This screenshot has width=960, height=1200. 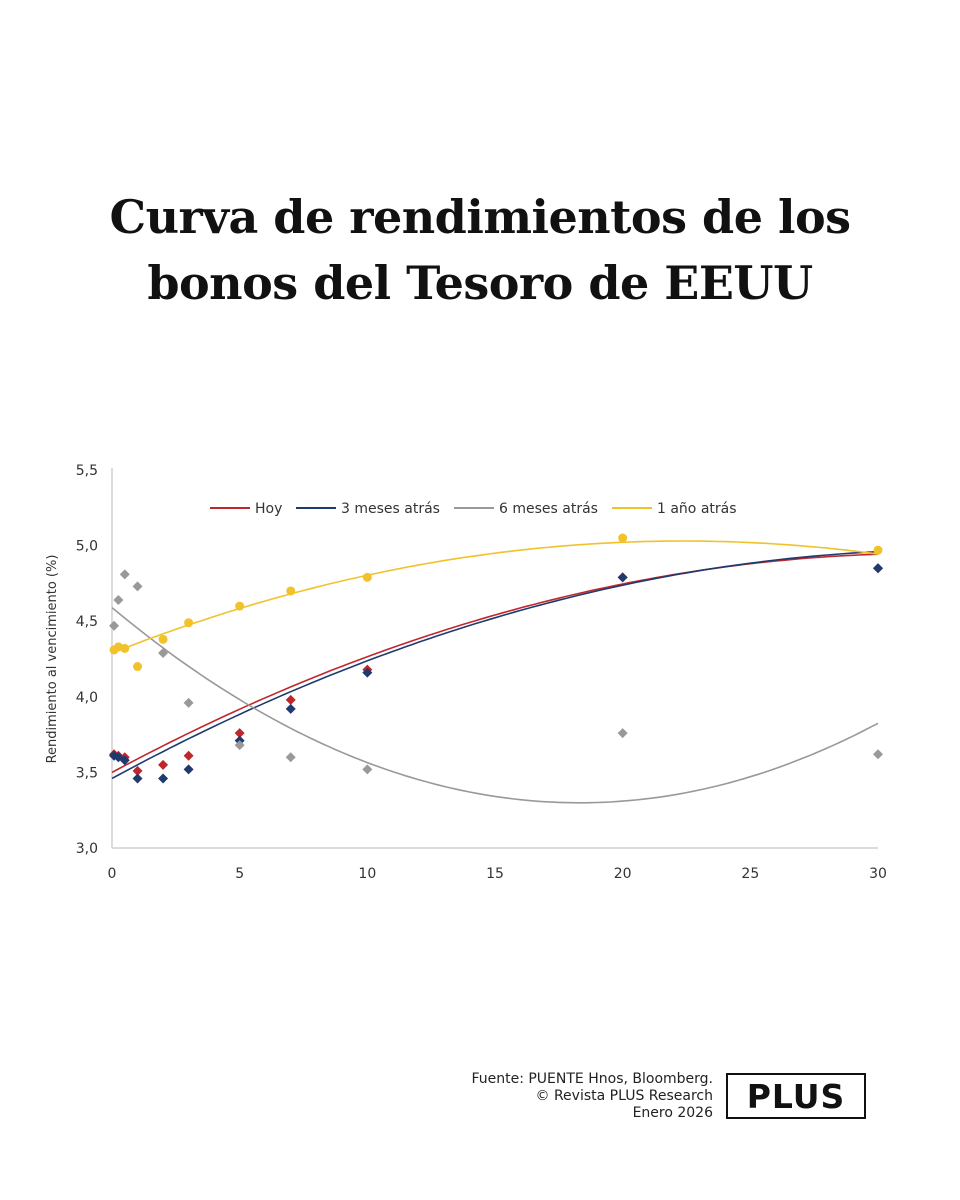 I want to click on y-tick-label: 5,0, so click(x=87, y=547).